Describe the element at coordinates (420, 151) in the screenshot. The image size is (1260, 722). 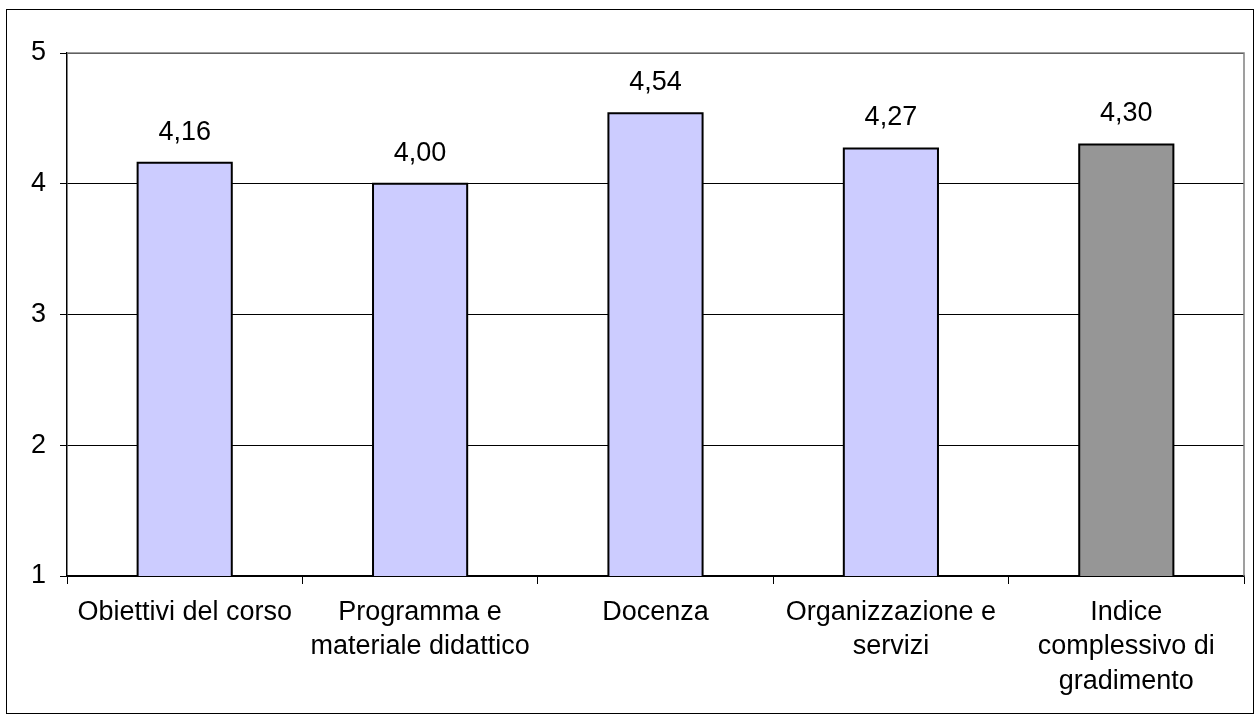
I see `data-label: 4,00` at that location.